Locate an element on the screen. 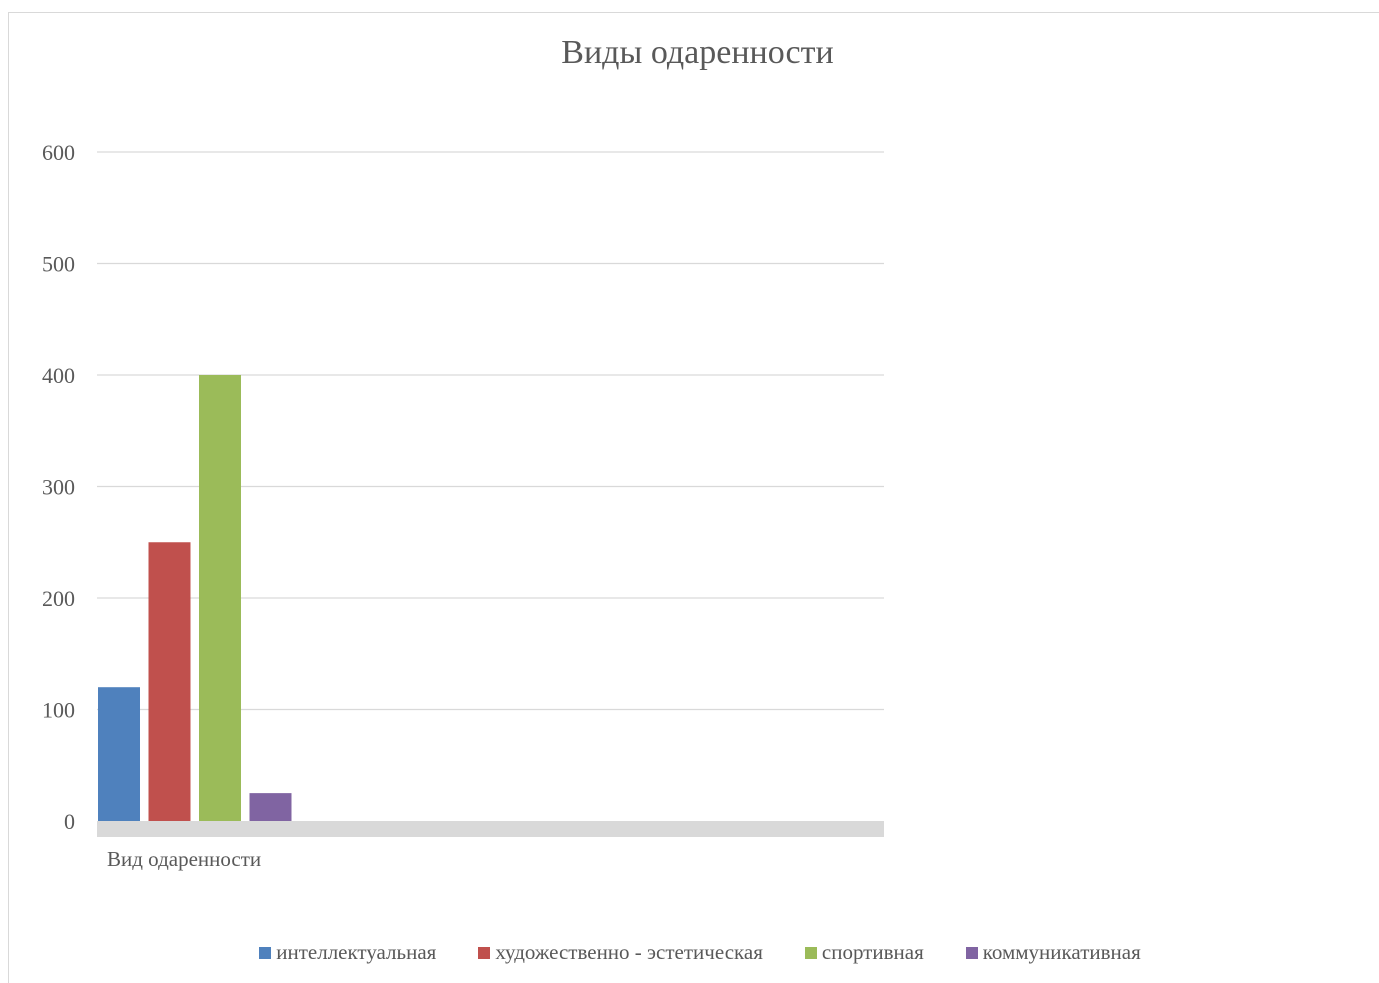 This screenshot has width=1379, height=983. legend-item-1: интеллектуальная is located at coordinates (347, 952).